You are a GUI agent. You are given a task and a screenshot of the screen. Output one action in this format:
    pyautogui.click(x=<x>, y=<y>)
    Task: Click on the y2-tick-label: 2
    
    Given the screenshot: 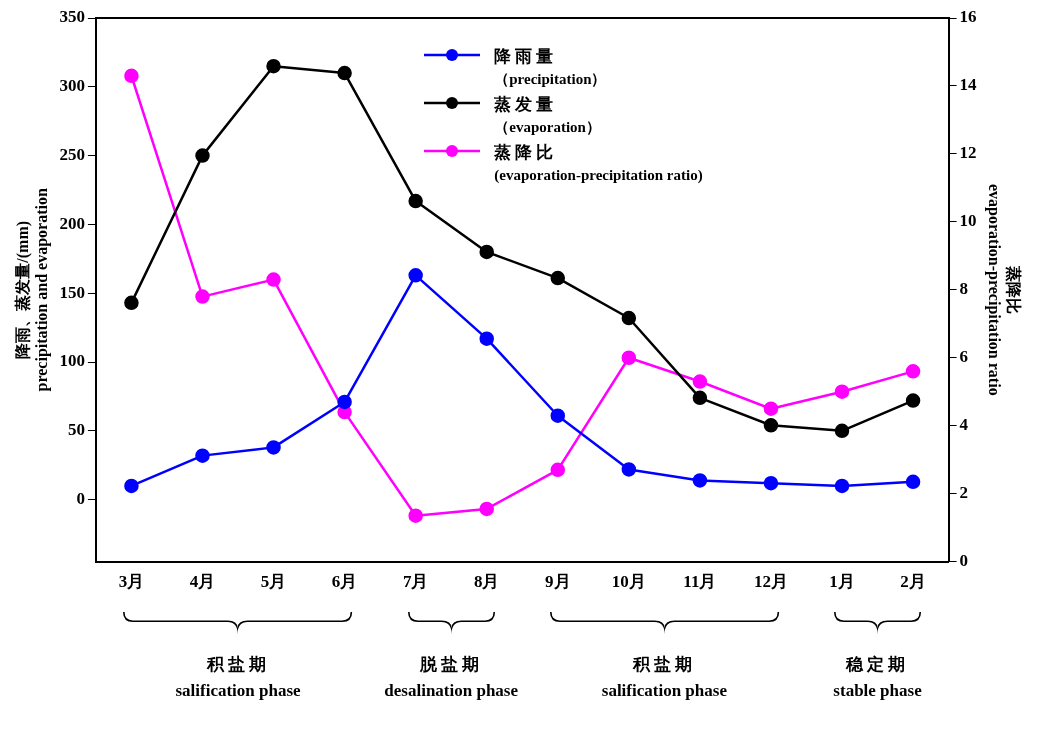 What is the action you would take?
    pyautogui.click(x=964, y=493)
    